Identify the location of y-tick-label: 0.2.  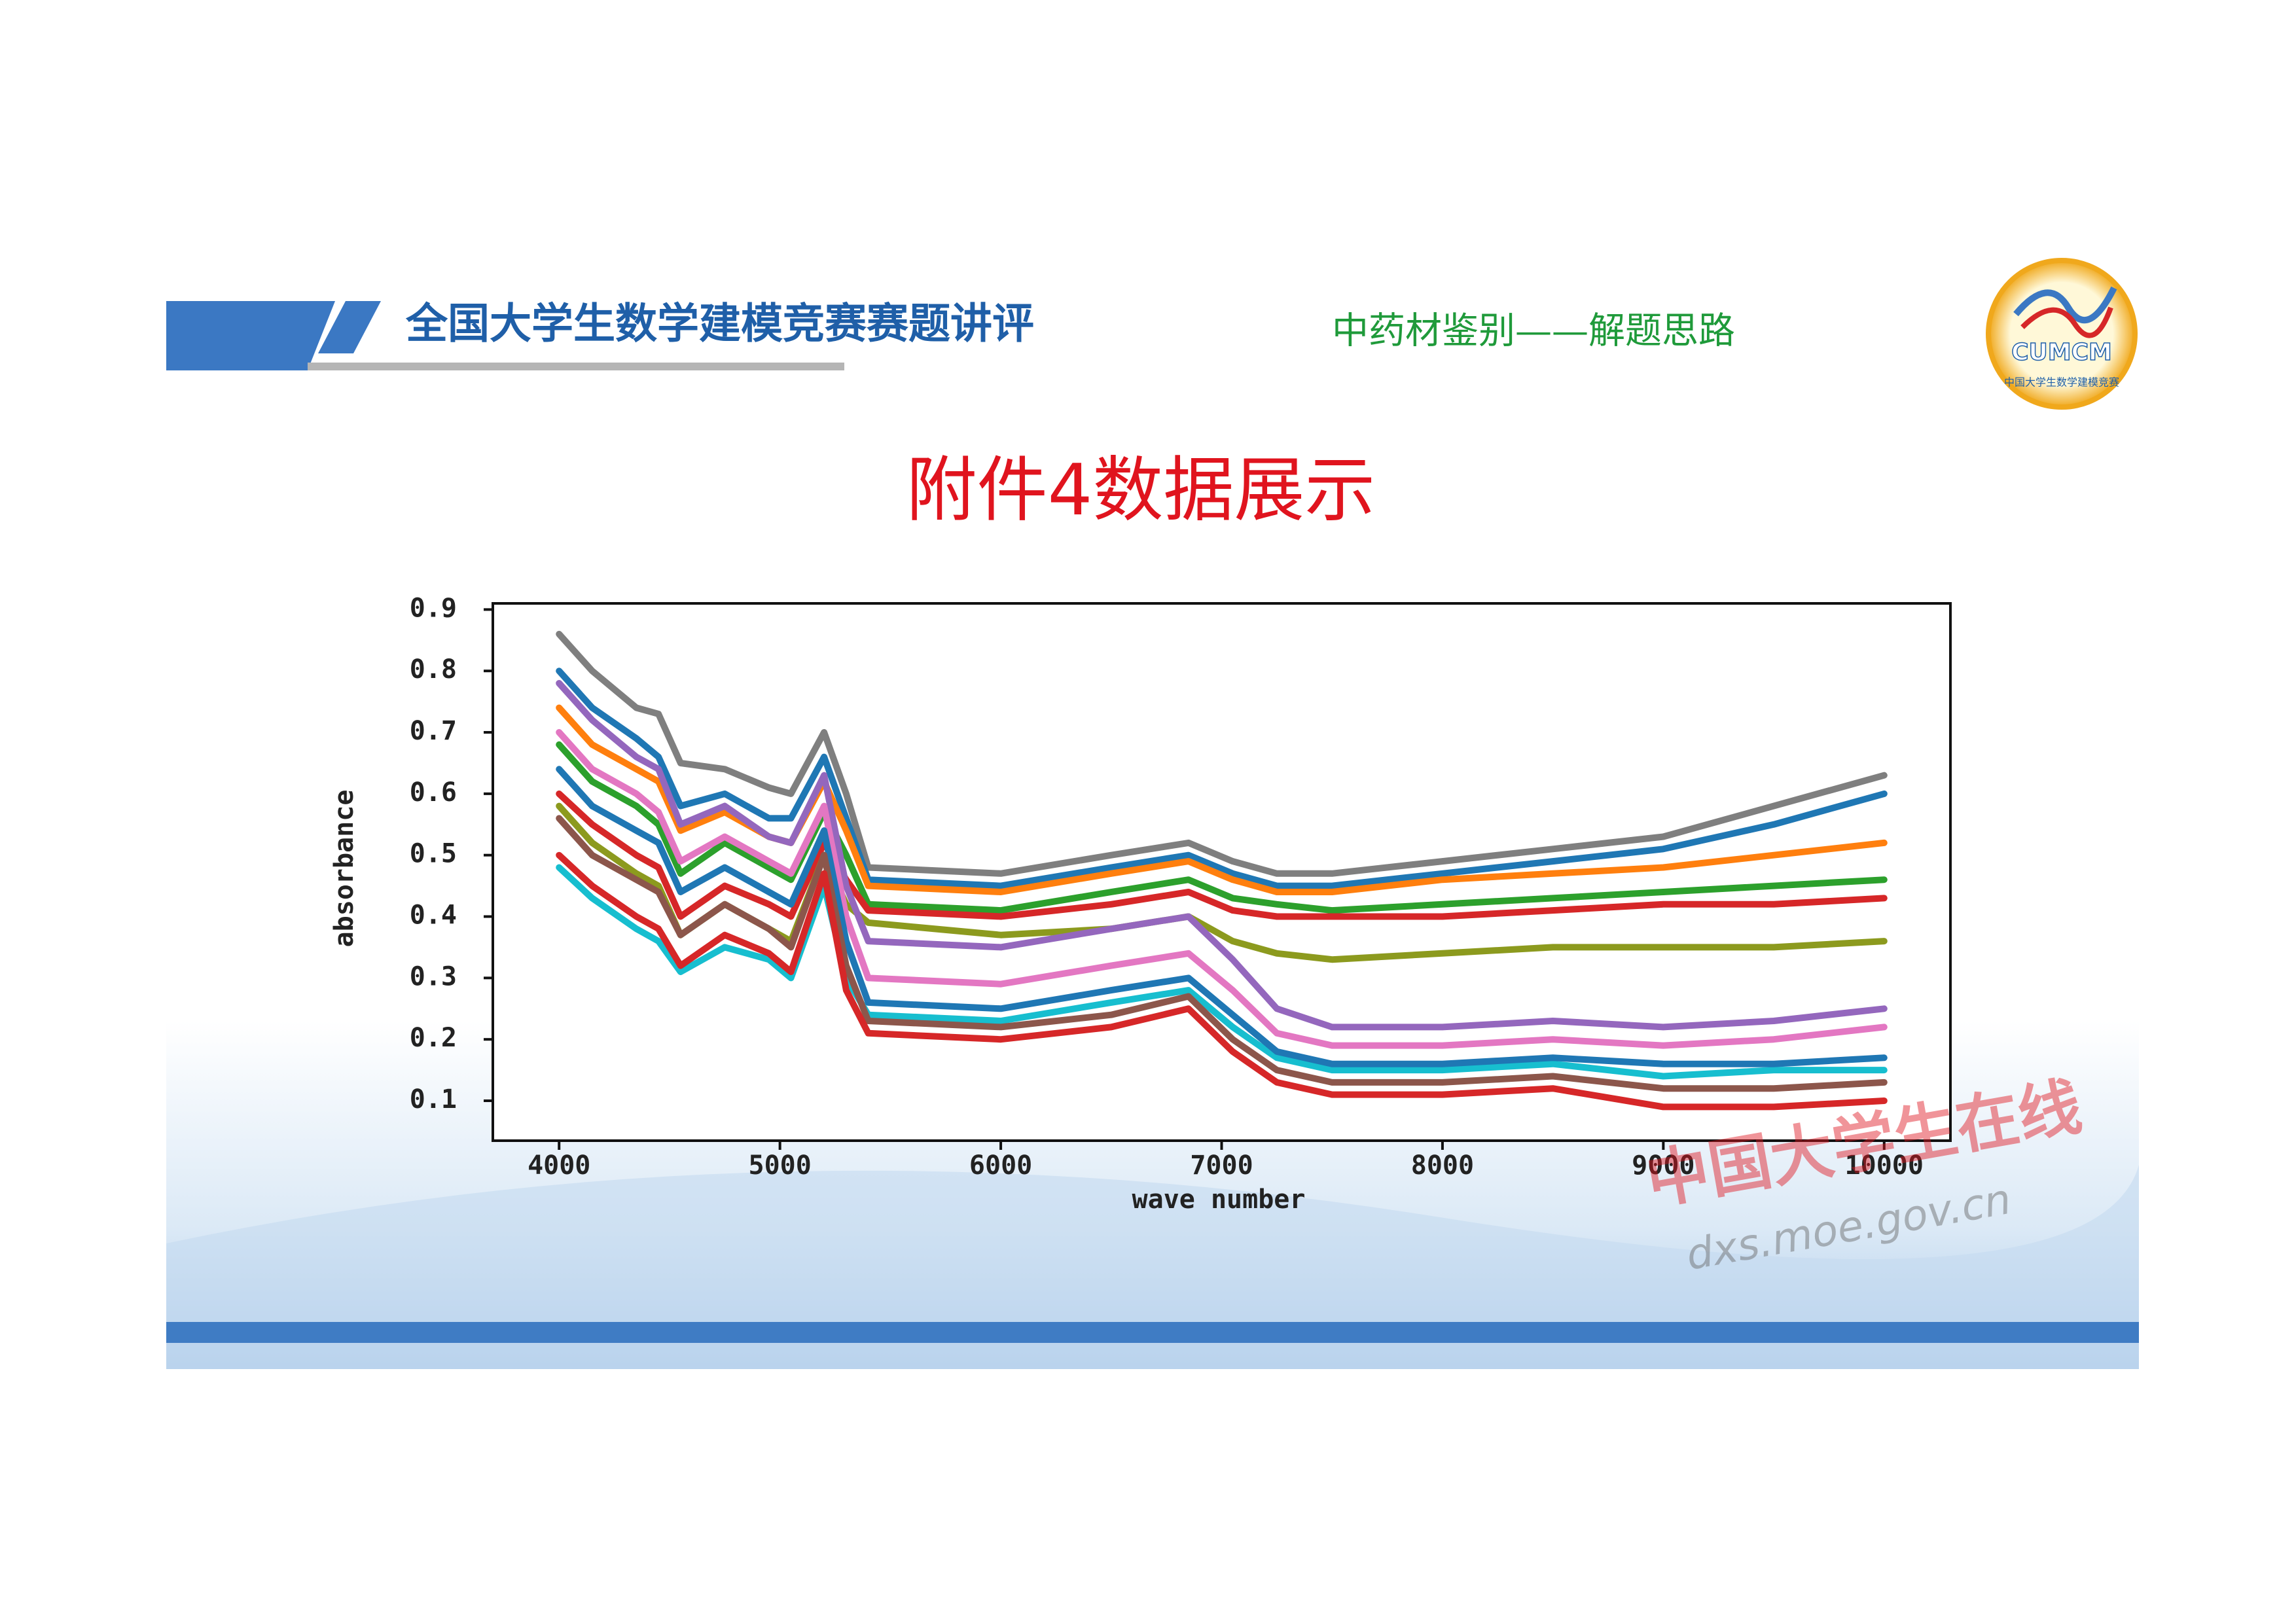
(433, 1038).